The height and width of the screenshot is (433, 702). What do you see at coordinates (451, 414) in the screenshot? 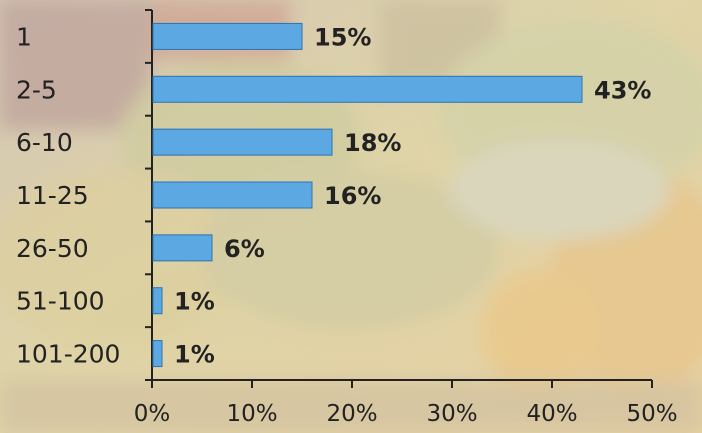
I see `x-tick-label: 30%` at bounding box center [451, 414].